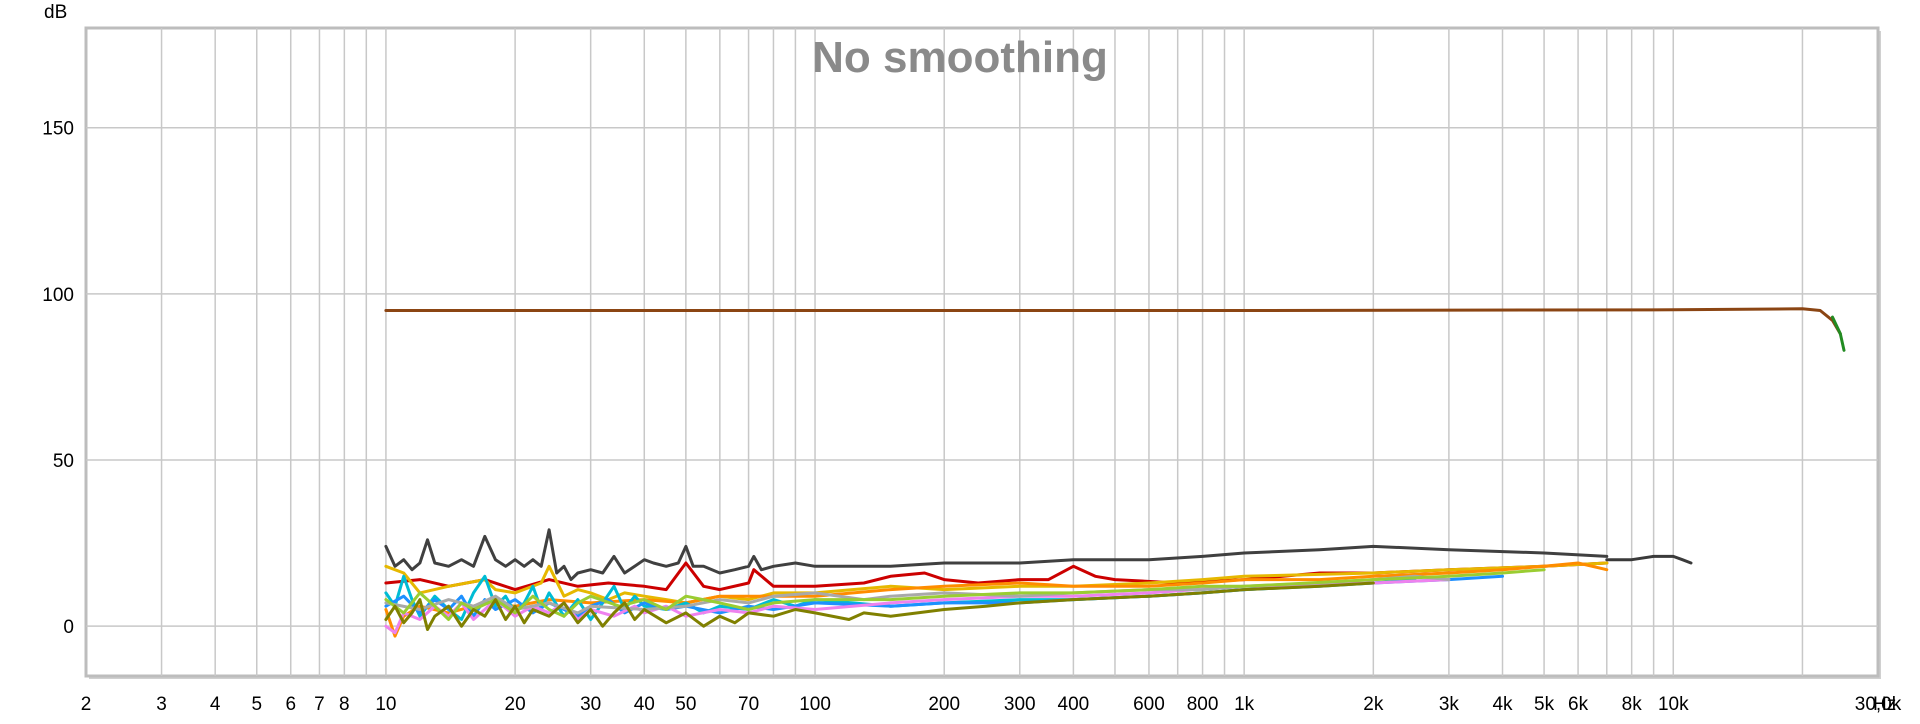  Describe the element at coordinates (55, 12) in the screenshot. I see `y-axis-unit-label: dB` at that location.